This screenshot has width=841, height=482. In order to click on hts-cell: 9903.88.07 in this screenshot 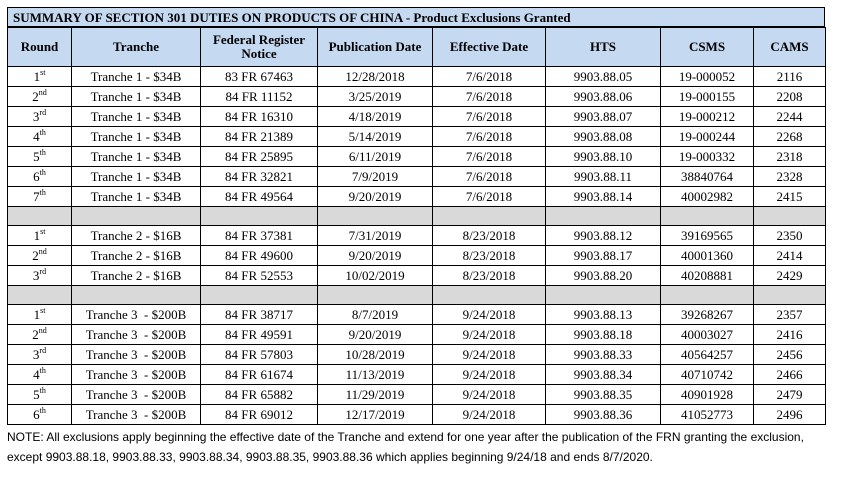, I will do `click(603, 116)`.